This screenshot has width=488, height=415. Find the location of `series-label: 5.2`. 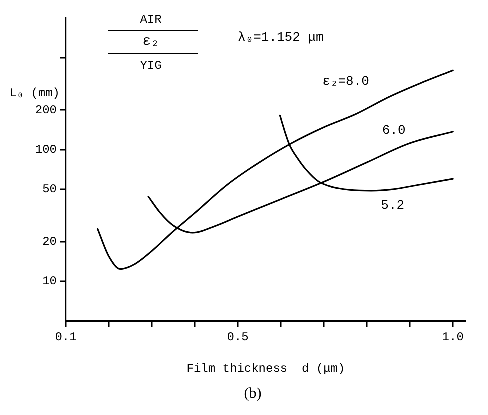

series-label: 5.2 is located at coordinates (393, 205).